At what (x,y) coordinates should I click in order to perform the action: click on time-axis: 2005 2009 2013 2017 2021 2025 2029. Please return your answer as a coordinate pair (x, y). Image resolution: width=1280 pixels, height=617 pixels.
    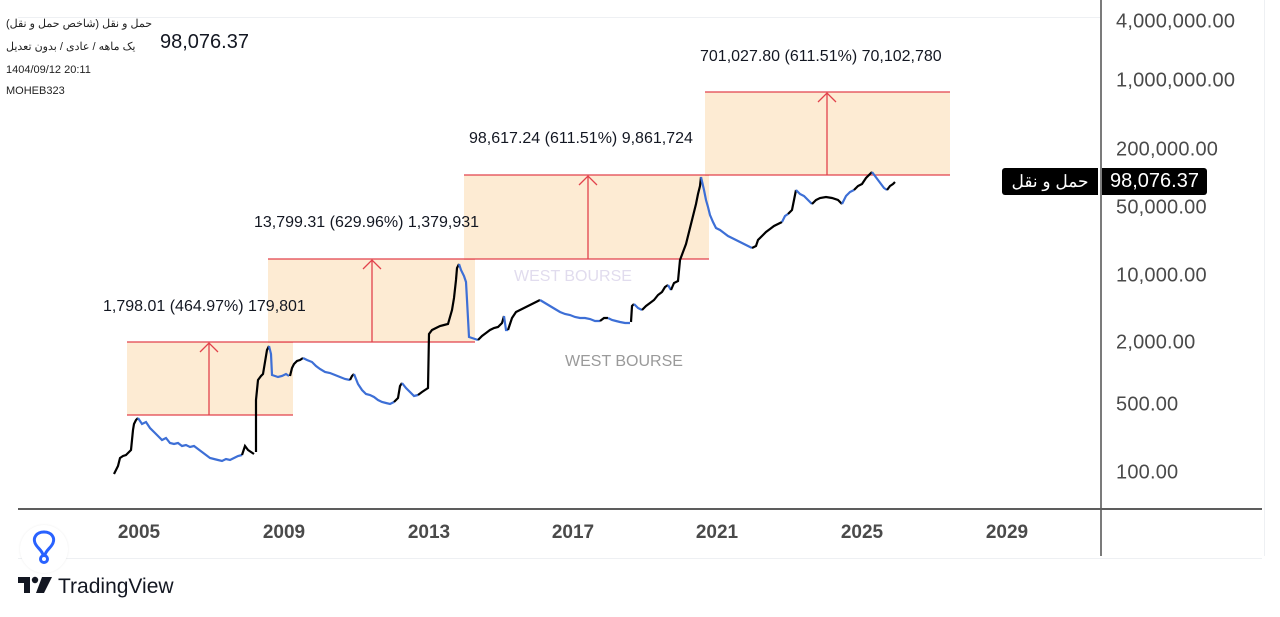
    Looking at the image, I should click on (640, 533).